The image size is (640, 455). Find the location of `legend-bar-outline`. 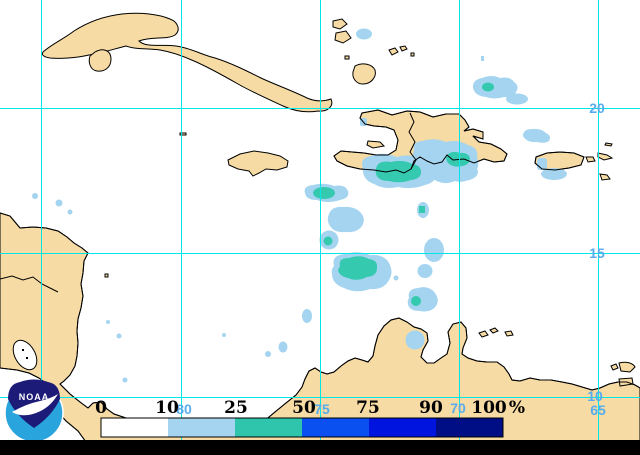

legend-bar-outline is located at coordinates (302, 427).